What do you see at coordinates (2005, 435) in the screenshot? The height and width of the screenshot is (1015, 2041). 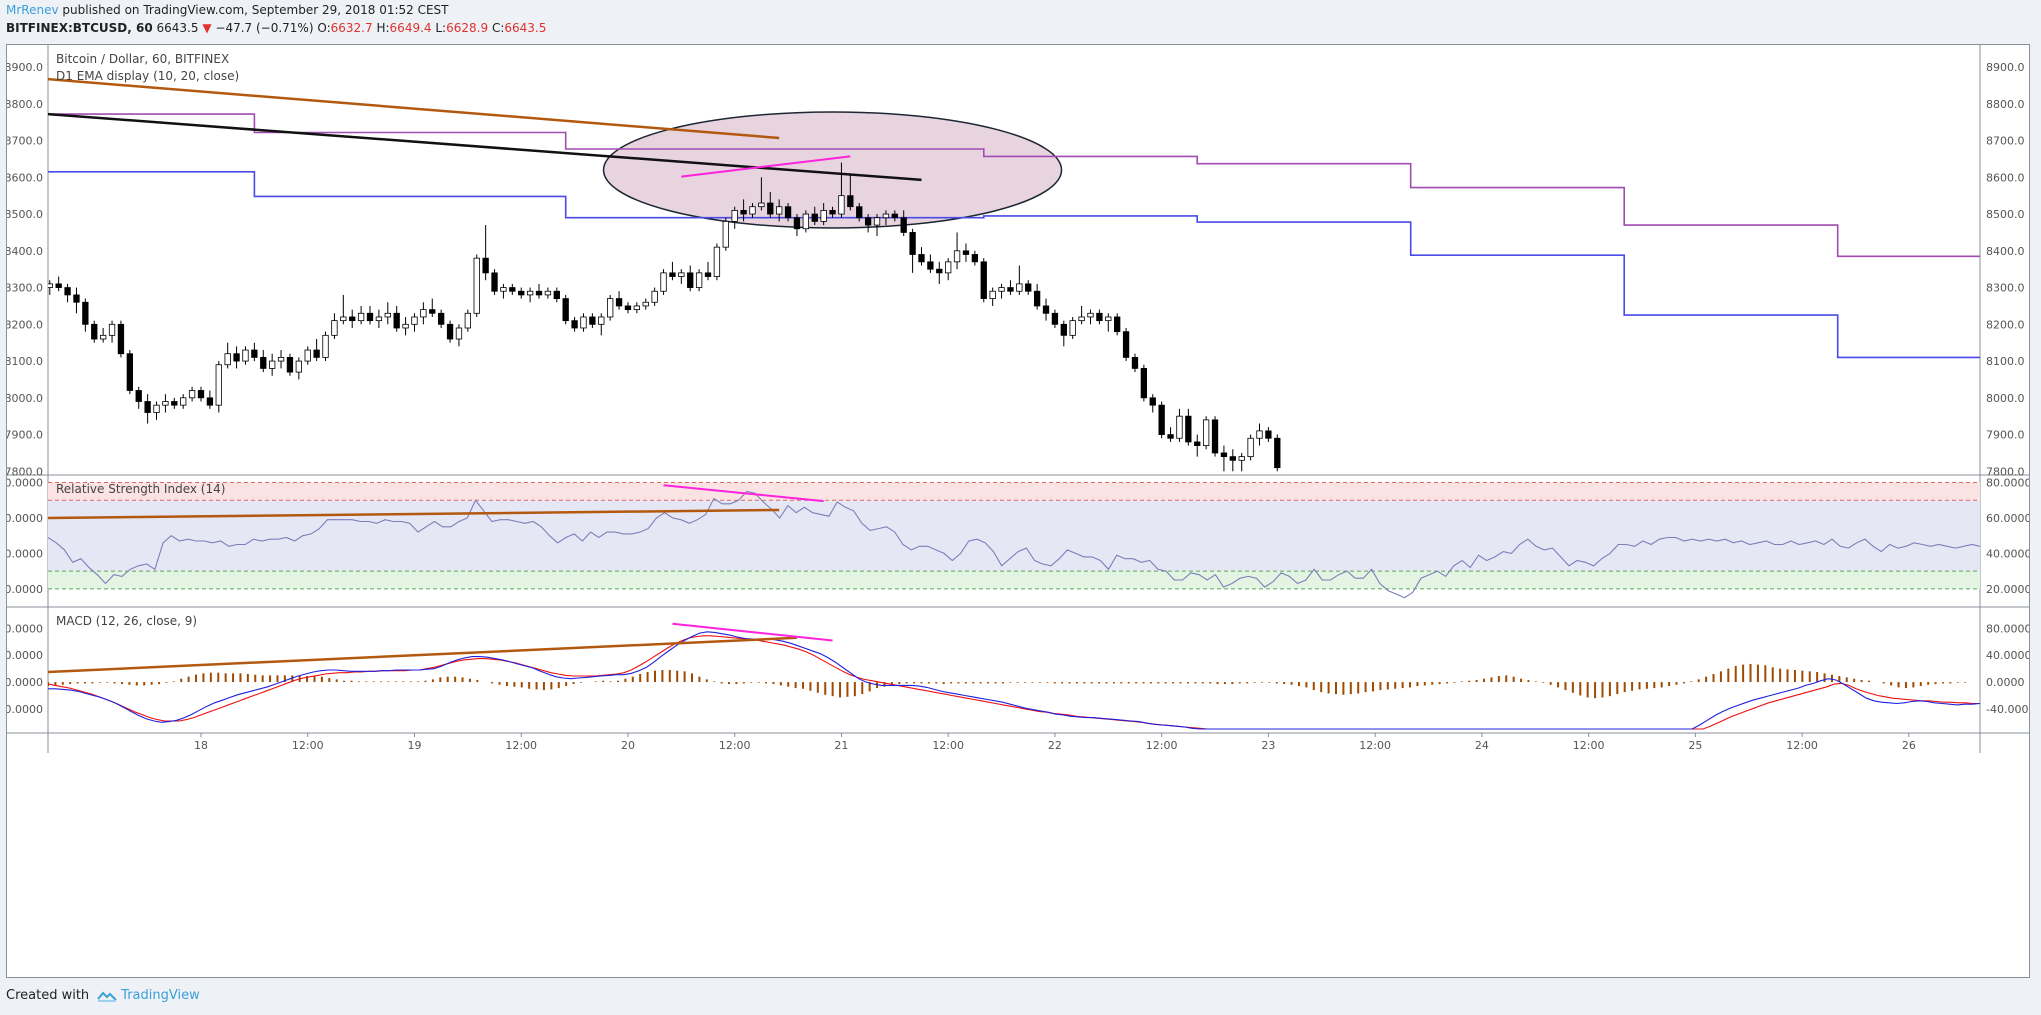 I see `price-tick-right: 7900.0` at bounding box center [2005, 435].